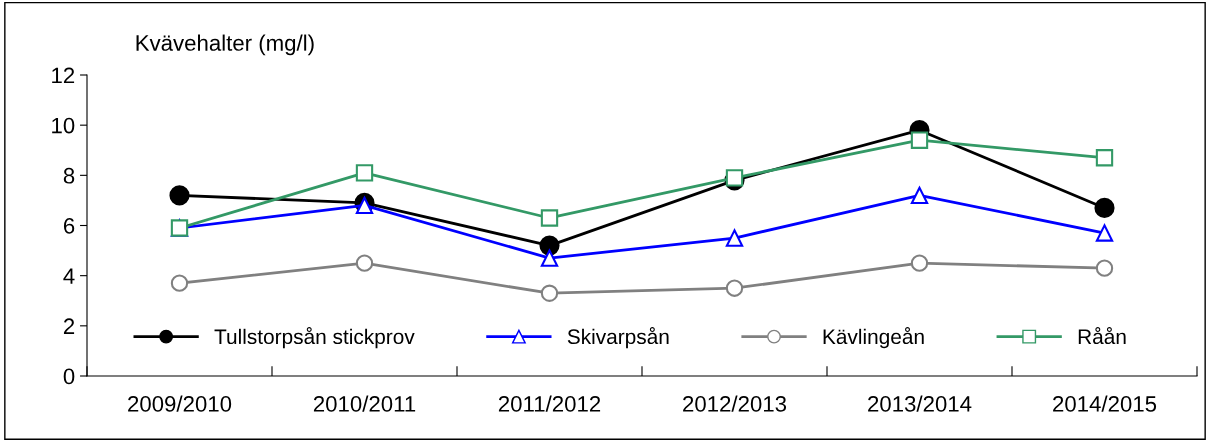  What do you see at coordinates (1105, 403) in the screenshot?
I see `x-tick-label: 2014/2015` at bounding box center [1105, 403].